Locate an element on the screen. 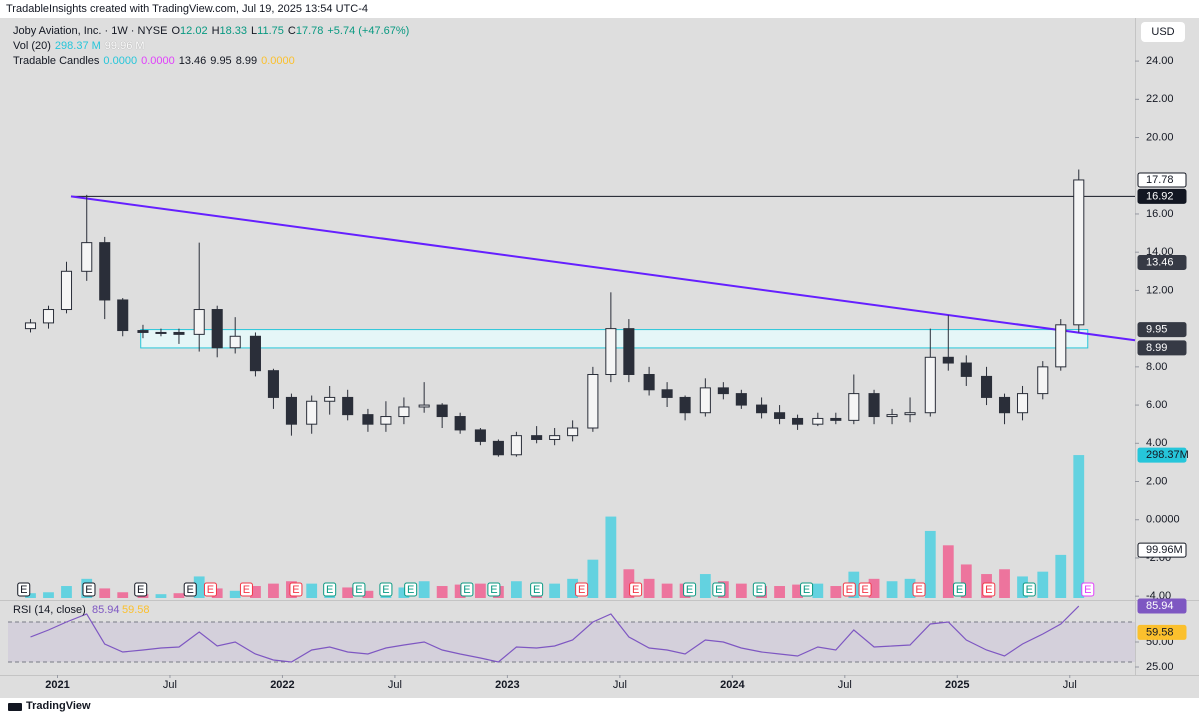  indicator-name: Tradable Candles is located at coordinates (56, 61).